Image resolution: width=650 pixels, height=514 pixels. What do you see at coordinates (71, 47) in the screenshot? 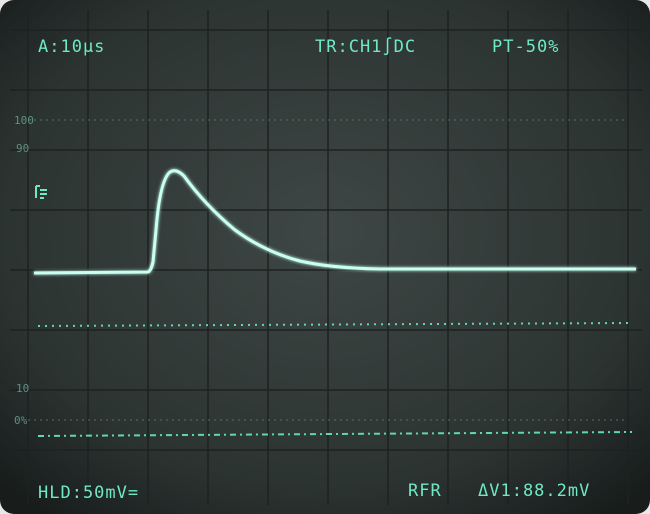
I see `timebase: A:10µs` at bounding box center [71, 47].